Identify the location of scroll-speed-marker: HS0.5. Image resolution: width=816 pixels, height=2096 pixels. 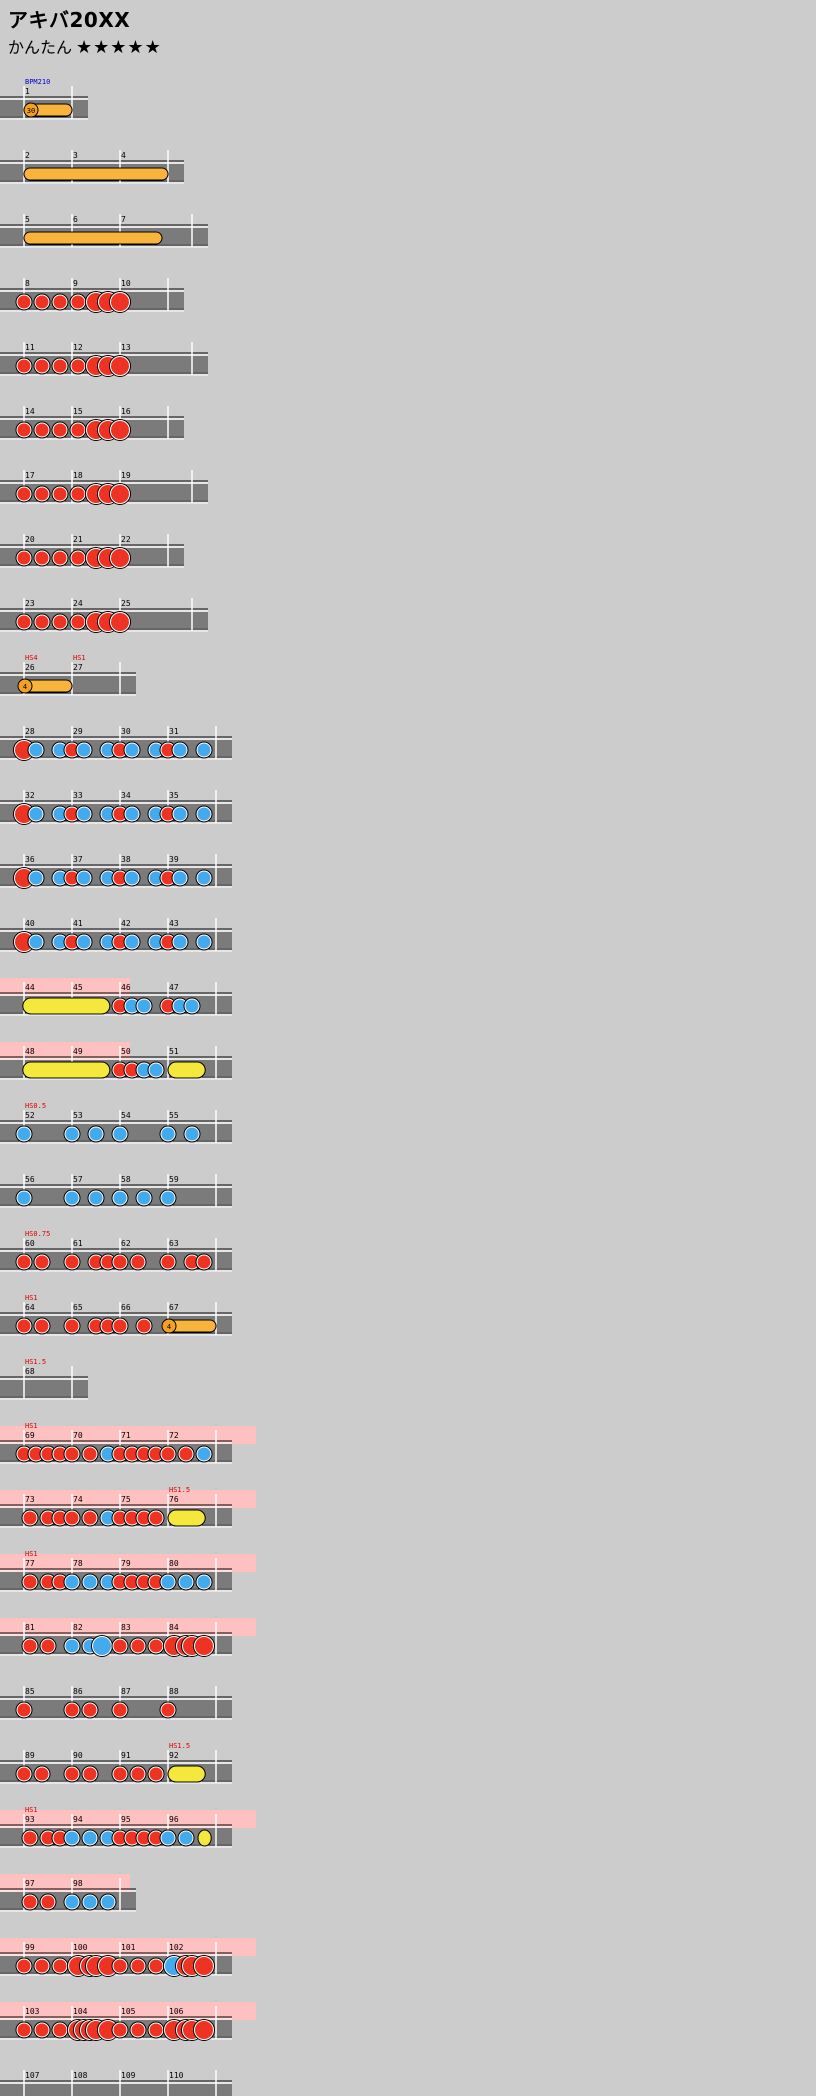
(35, 1106).